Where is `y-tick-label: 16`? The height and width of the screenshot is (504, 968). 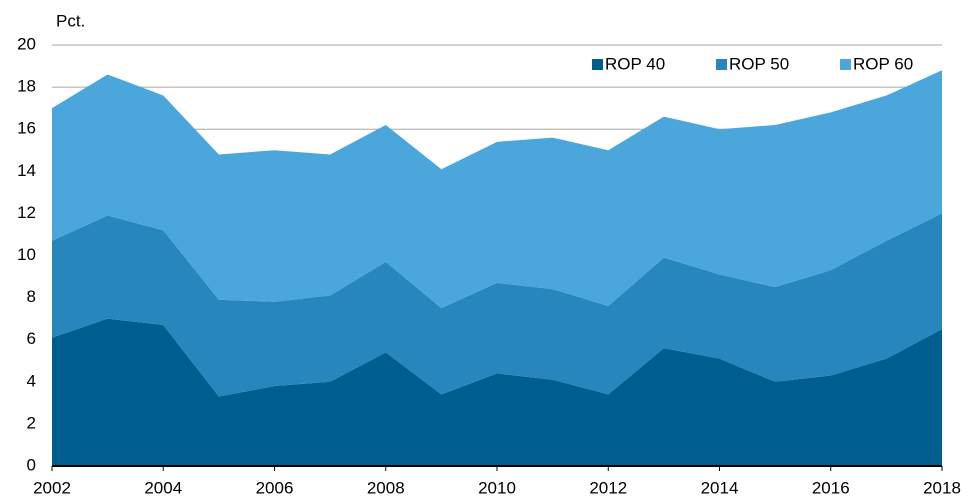
y-tick-label: 16 is located at coordinates (26, 128).